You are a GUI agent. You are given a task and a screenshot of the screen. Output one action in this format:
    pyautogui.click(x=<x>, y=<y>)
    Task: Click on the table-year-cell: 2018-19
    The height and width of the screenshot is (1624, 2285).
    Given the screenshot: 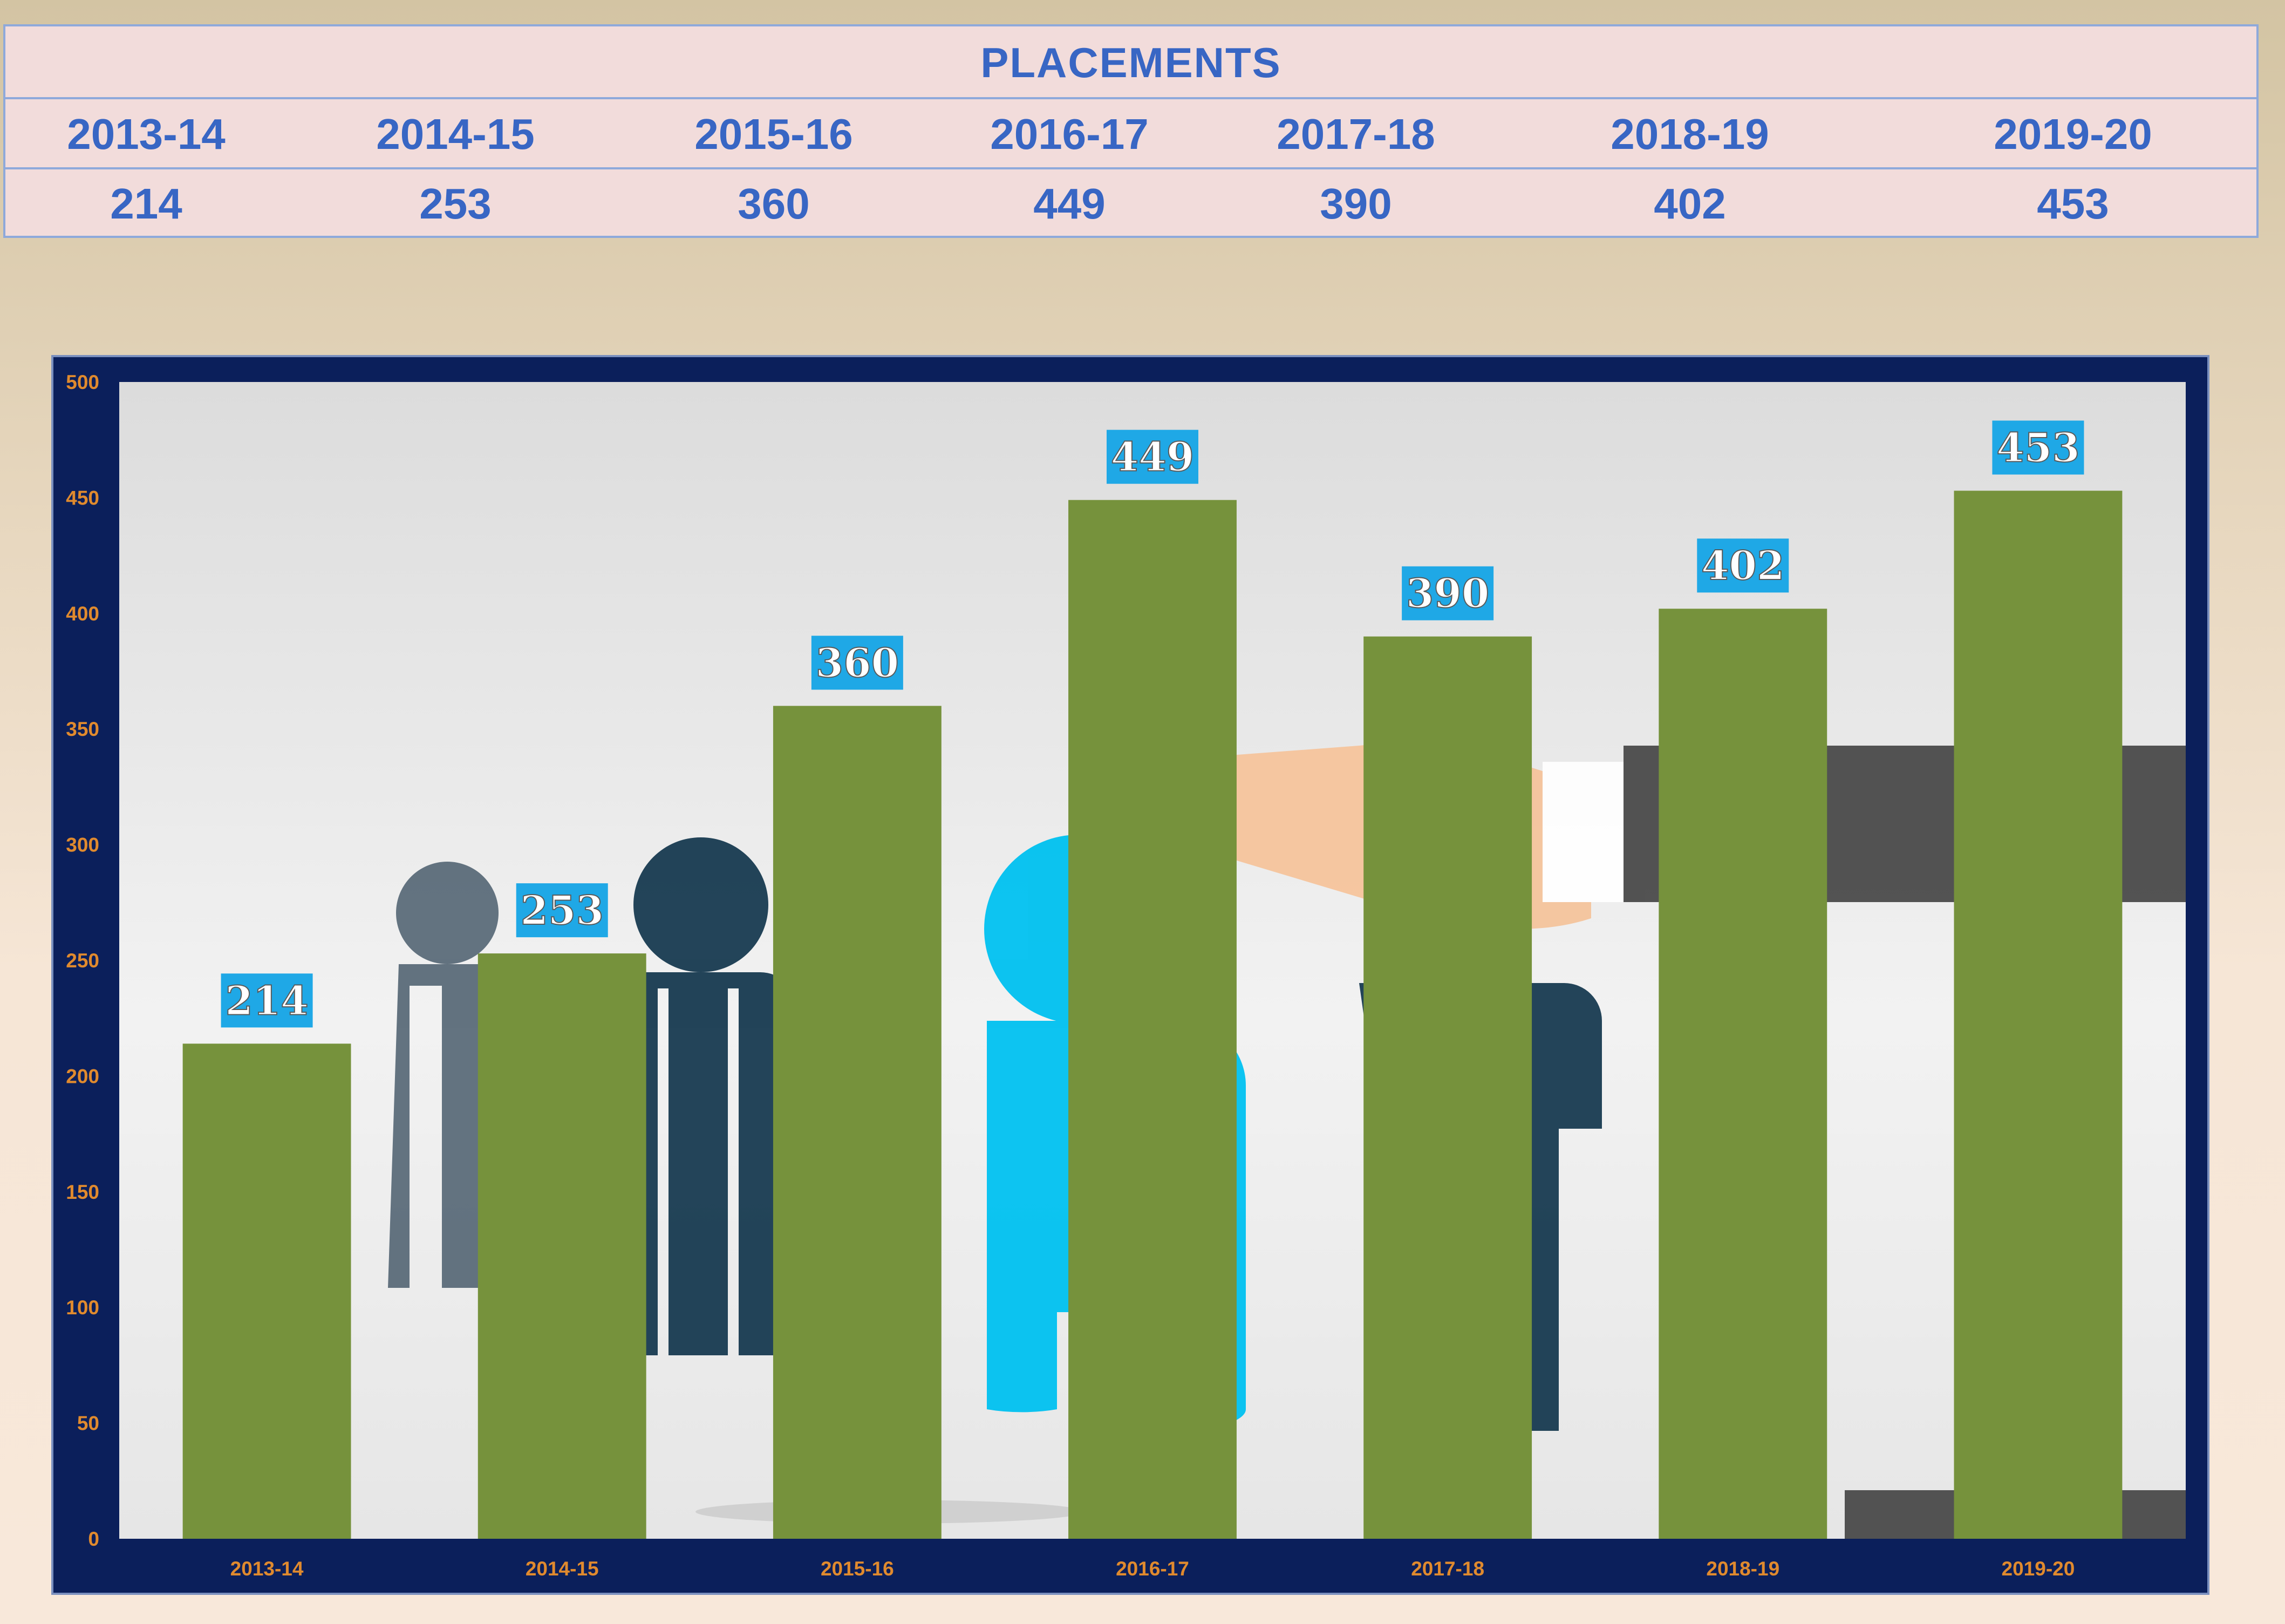 What is the action you would take?
    pyautogui.click(x=1690, y=134)
    